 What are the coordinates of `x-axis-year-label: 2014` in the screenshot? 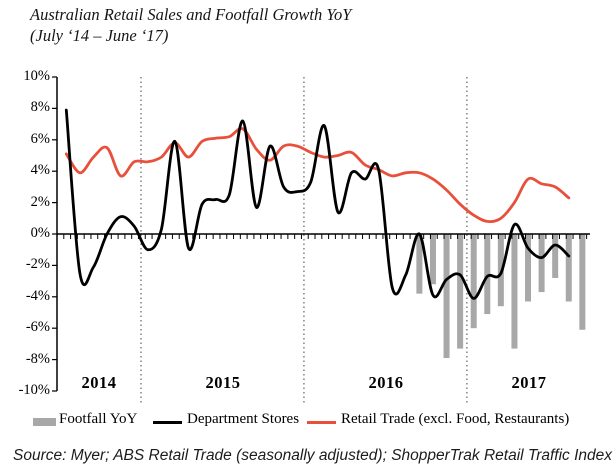 It's located at (99, 382).